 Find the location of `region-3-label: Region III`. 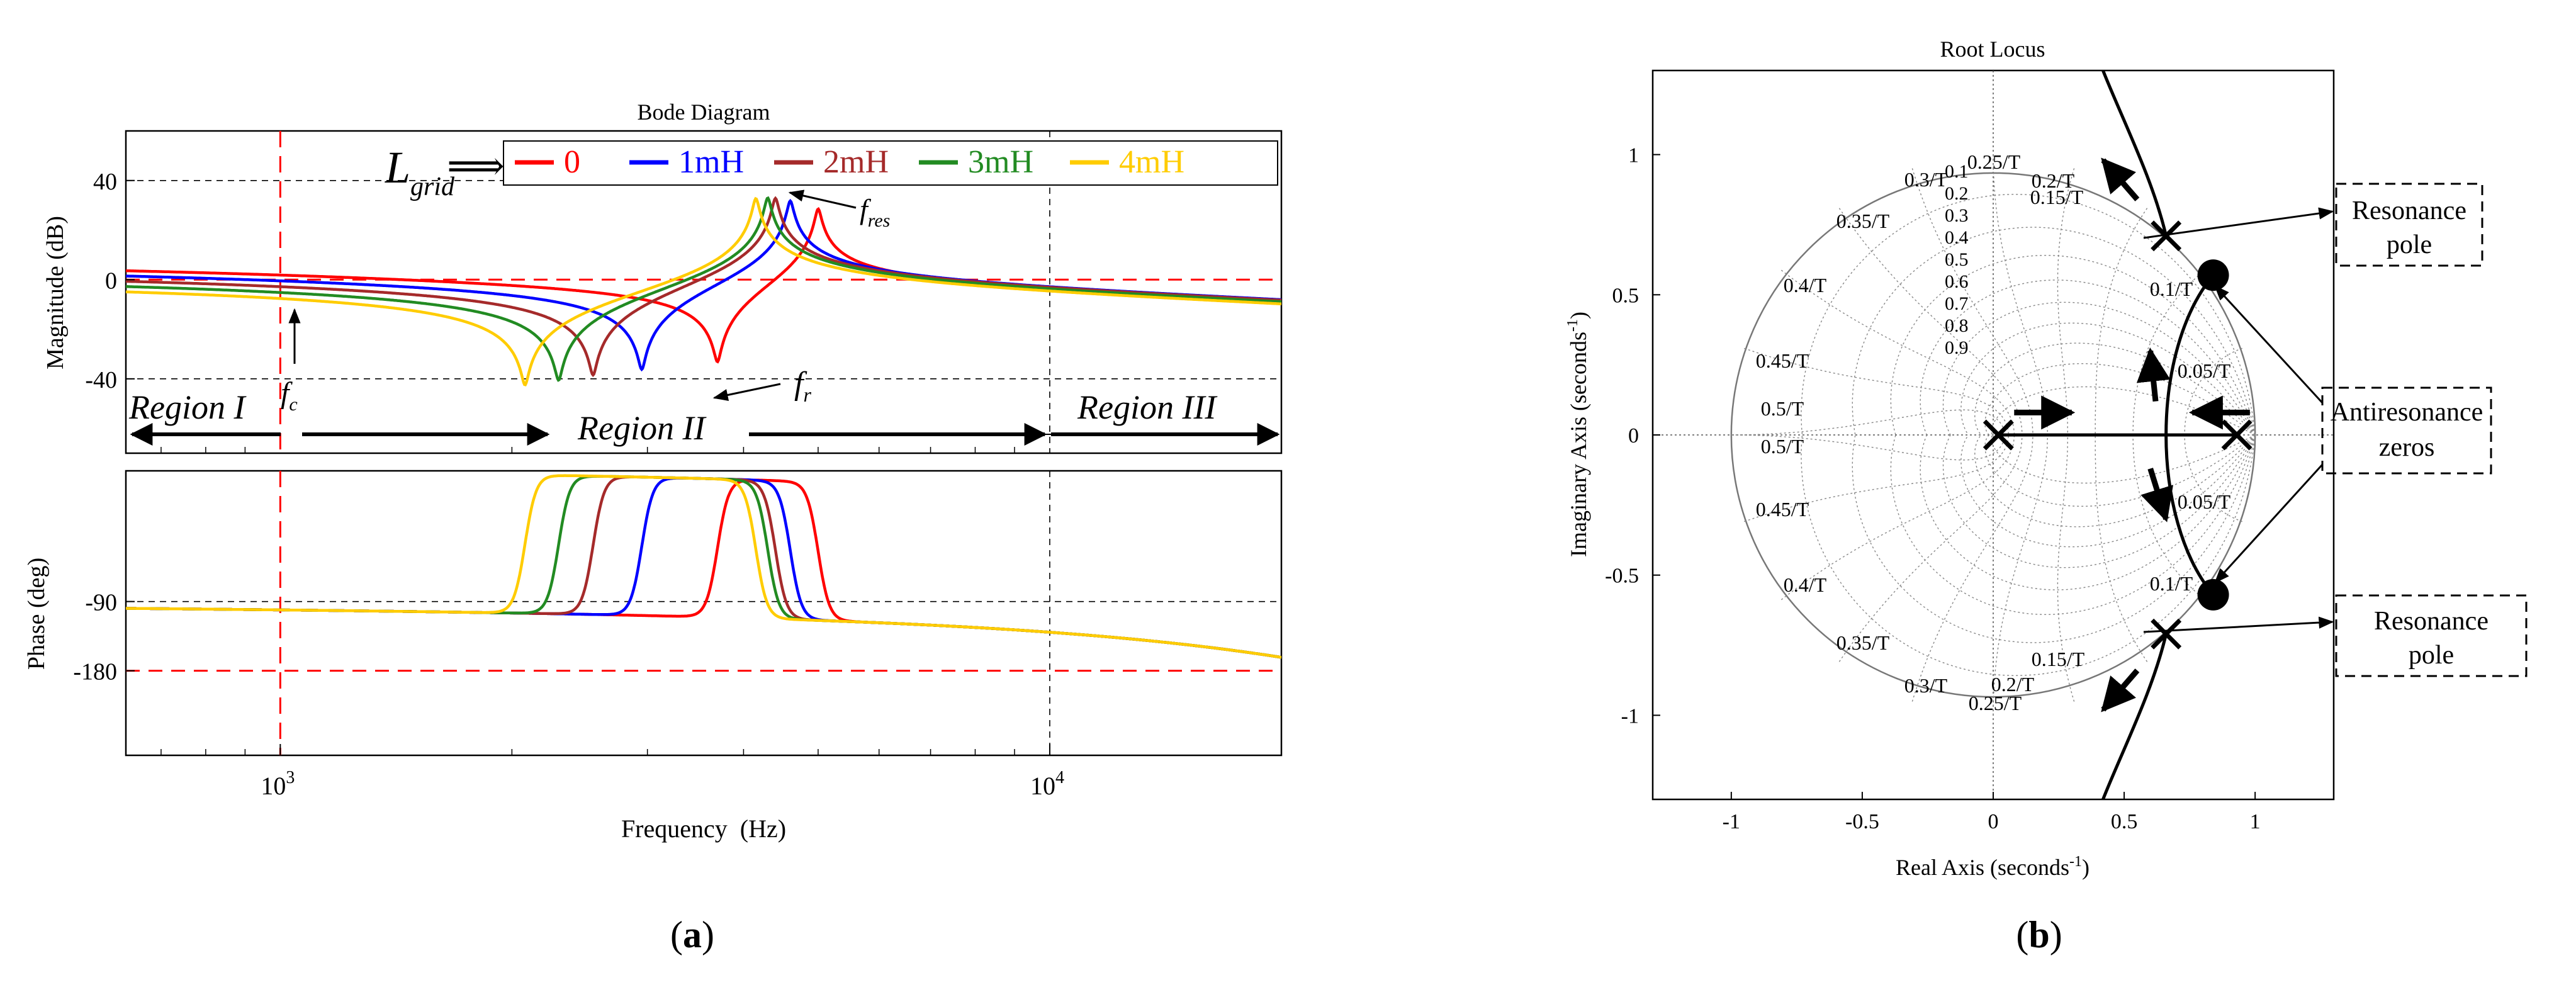

region-3-label: Region III is located at coordinates (1147, 407).